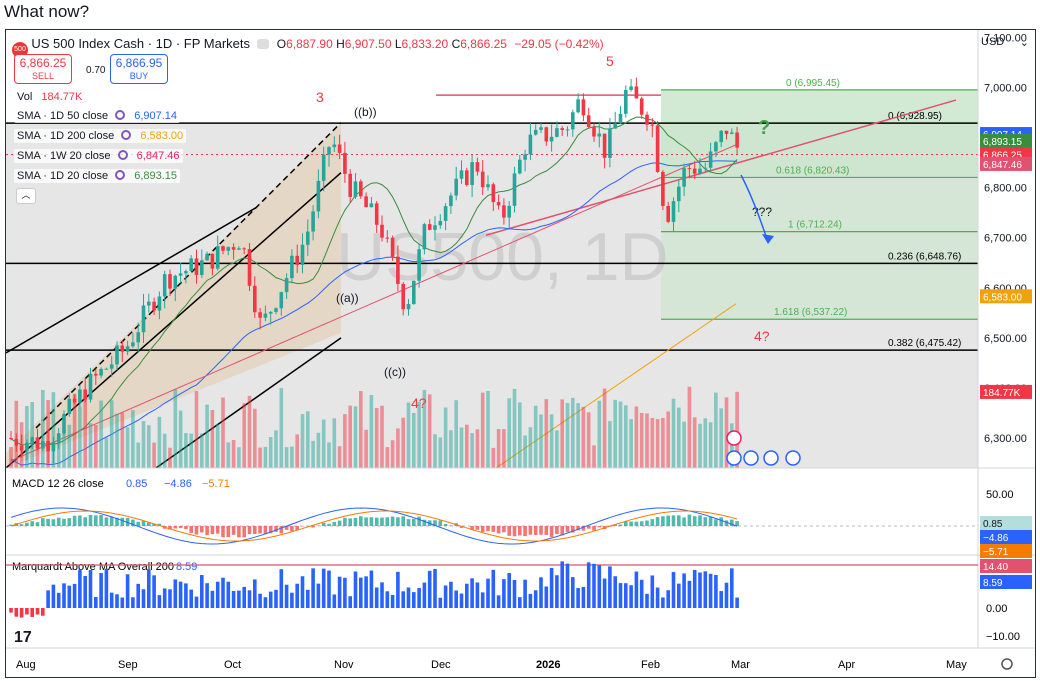  Describe the element at coordinates (1000, 495) in the screenshot. I see `macd-y-tick: 50.00` at that location.